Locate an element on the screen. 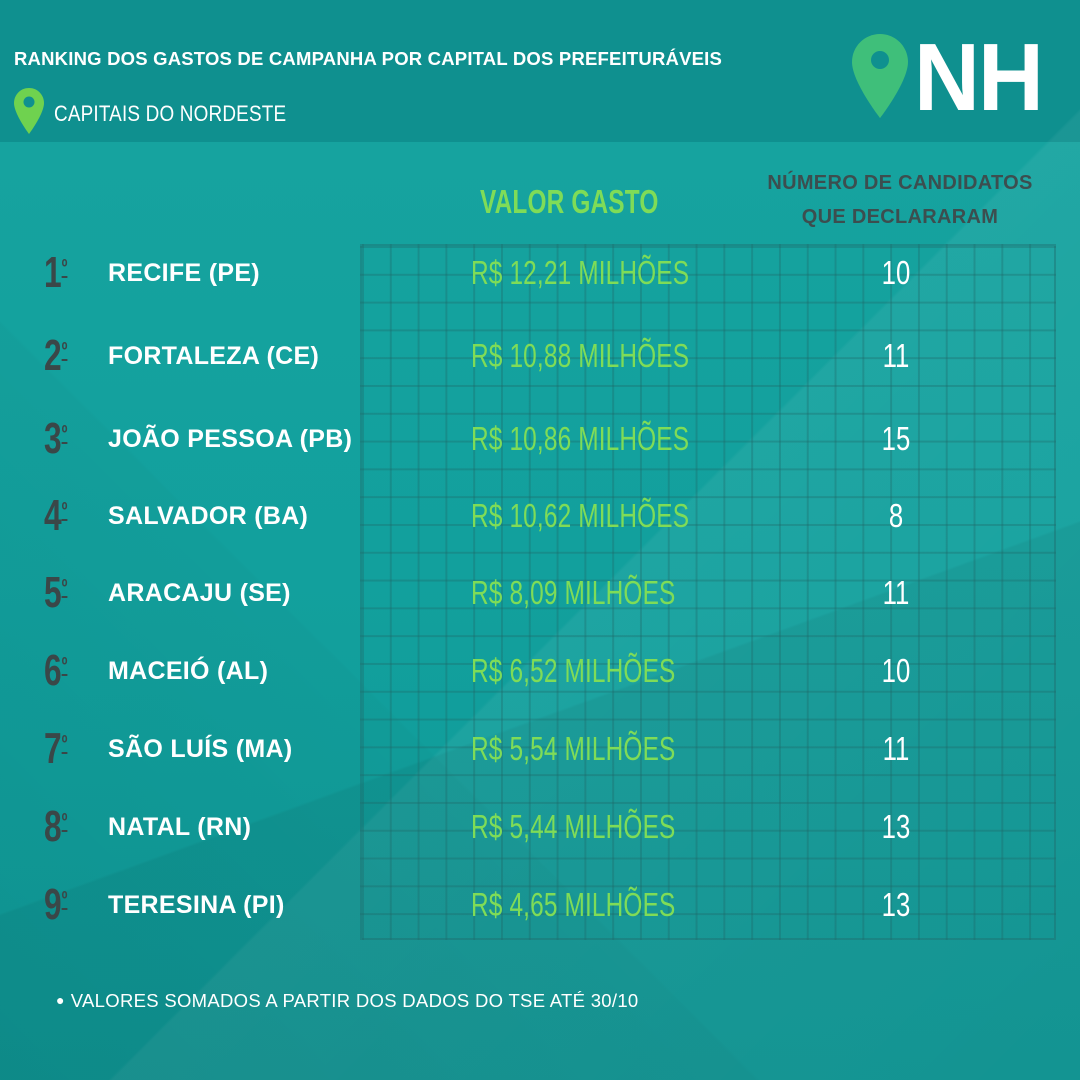  rank-number: 6º is located at coordinates (56, 670).